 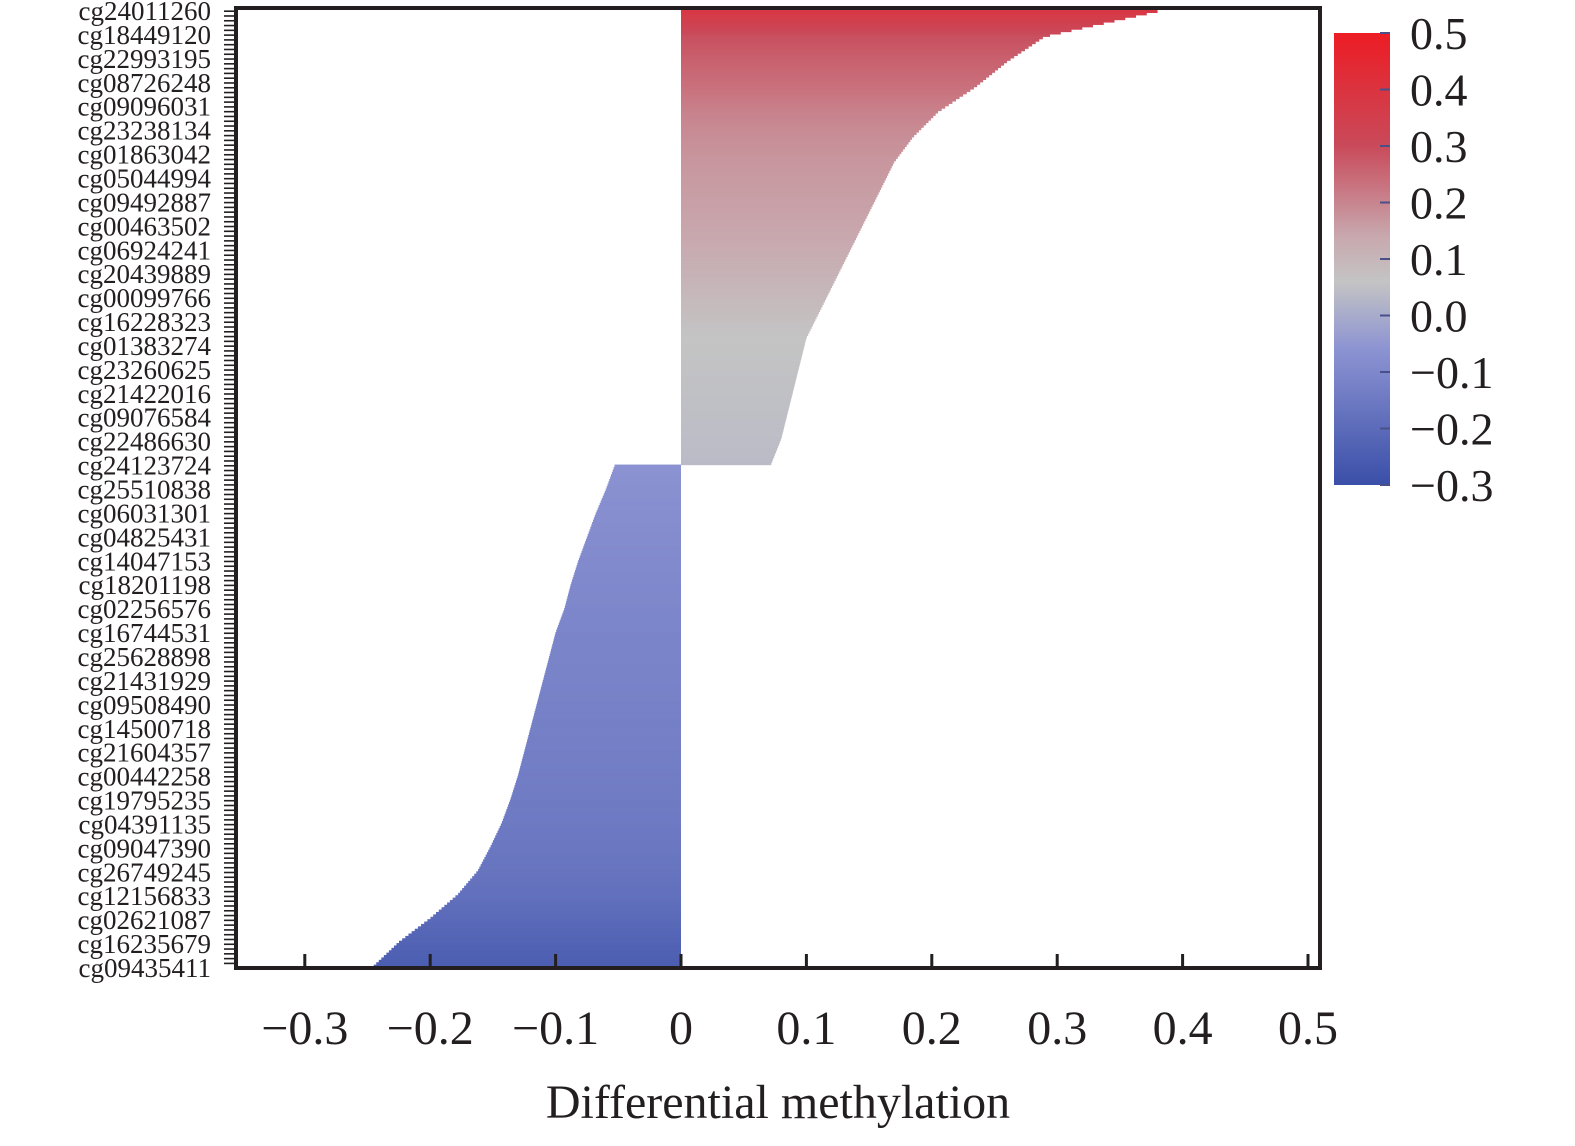 What do you see at coordinates (144, 59) in the screenshot?
I see `y-tick-label: cg22993195` at bounding box center [144, 59].